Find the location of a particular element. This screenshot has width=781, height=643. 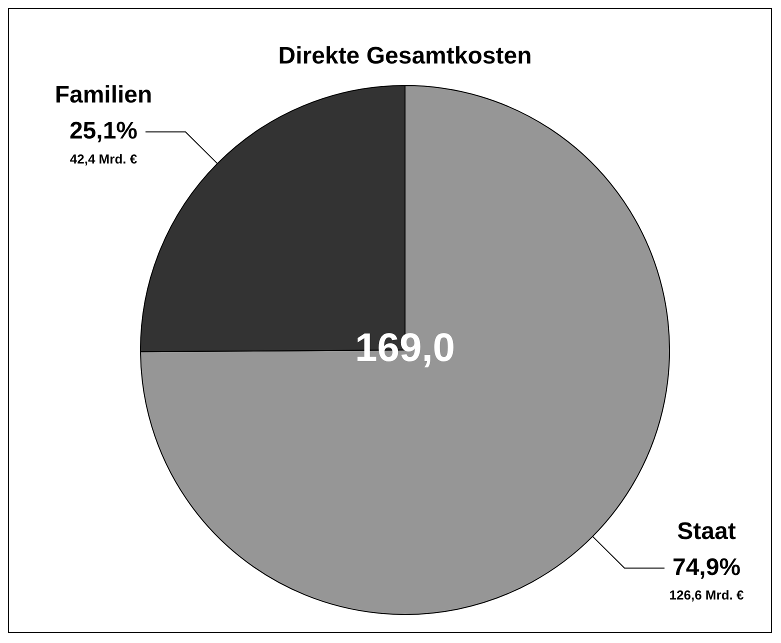

slice-label: Familien is located at coordinates (103, 94).